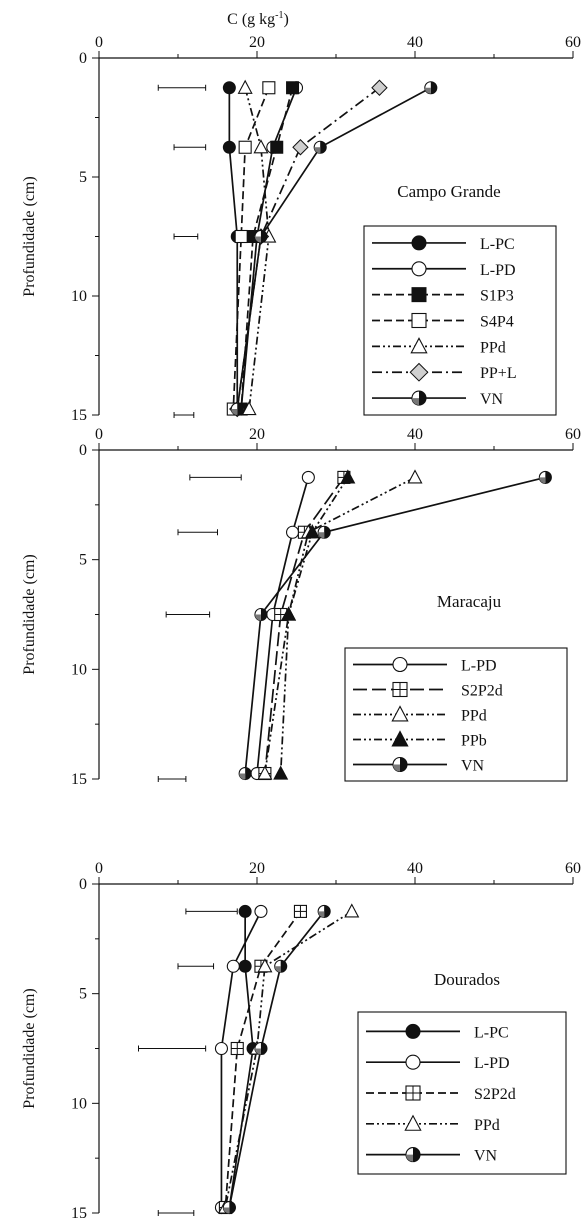 Image resolution: width=587 pixels, height=1226 pixels. I want to click on legend: L-PD S2P2d PPd PPb VN, so click(456, 714).